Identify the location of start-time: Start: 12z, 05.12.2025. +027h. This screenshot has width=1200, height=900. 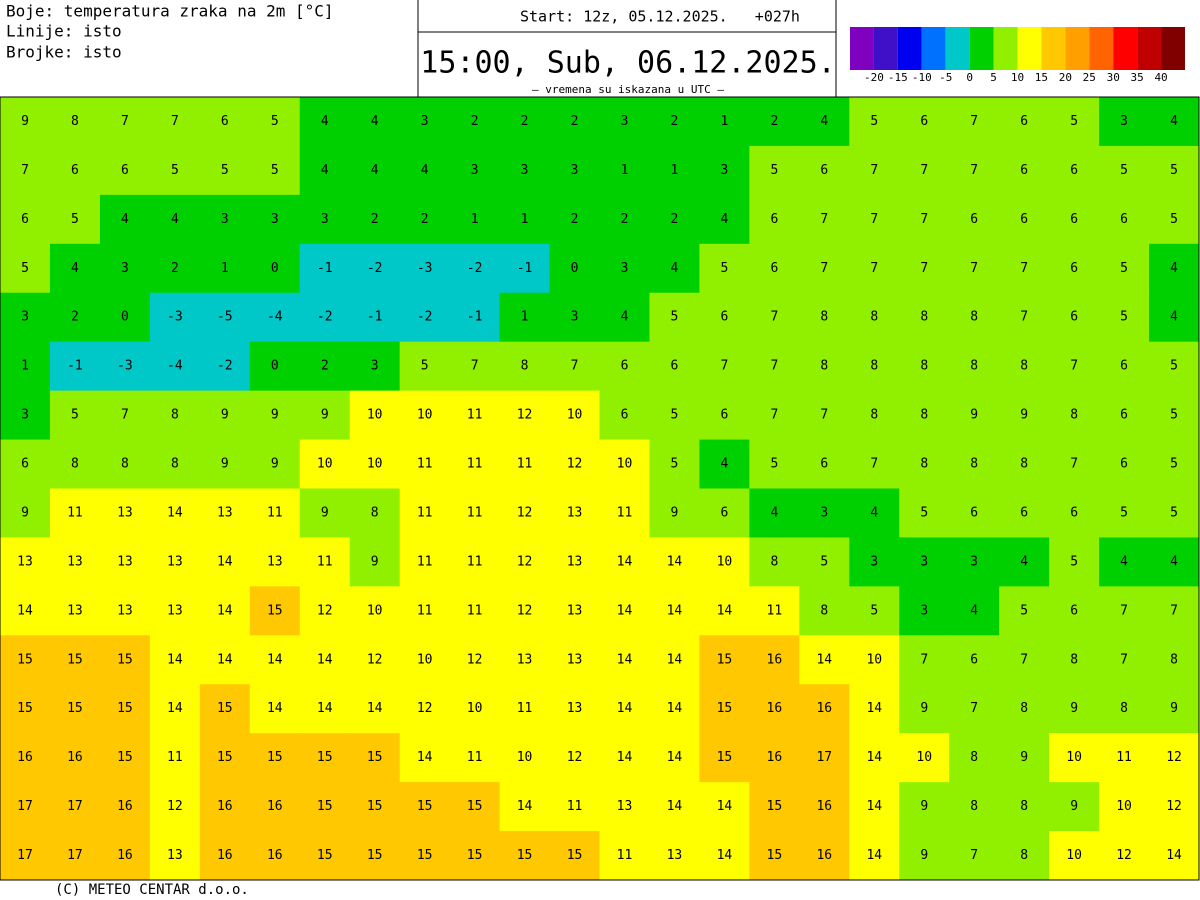
(660, 17).